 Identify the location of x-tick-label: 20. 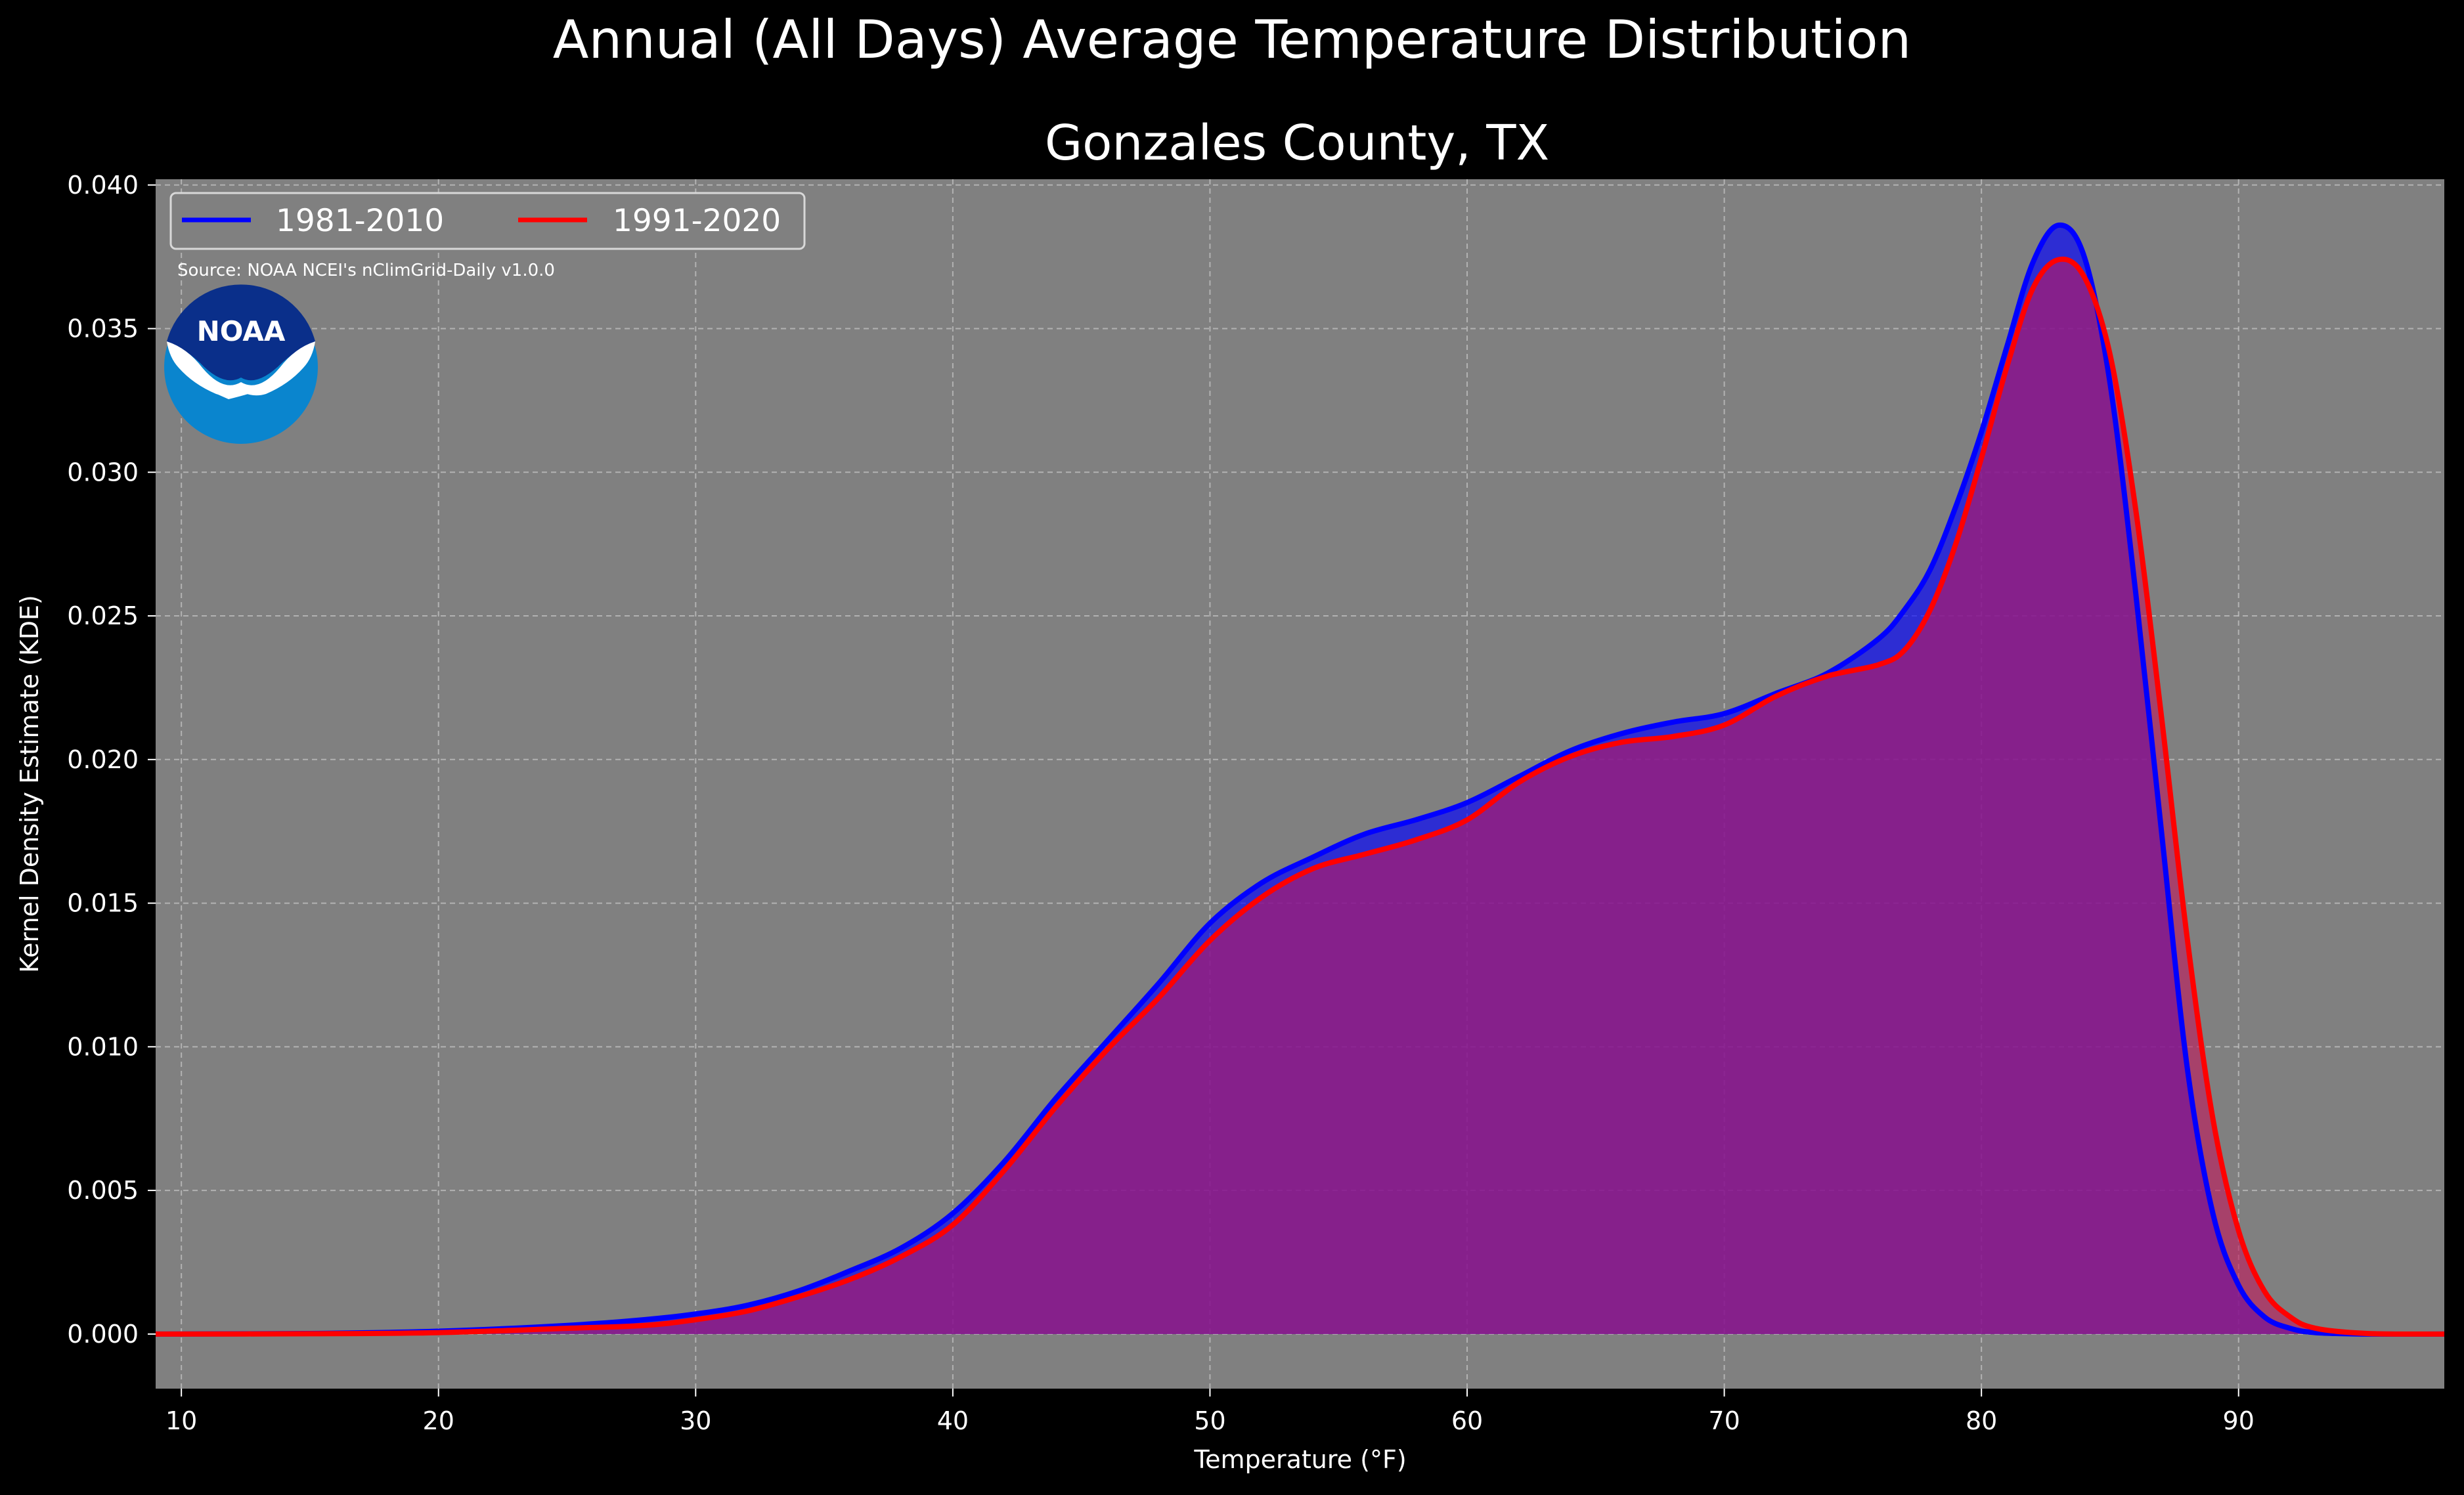
(438, 1420).